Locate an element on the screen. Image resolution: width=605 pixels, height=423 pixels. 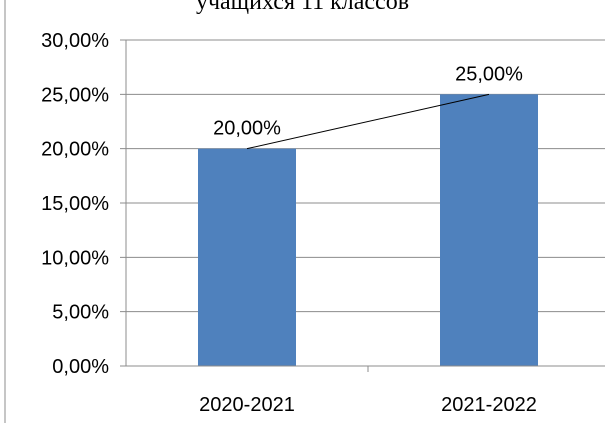
y-tick-label: 0,00% is located at coordinates (80, 367).